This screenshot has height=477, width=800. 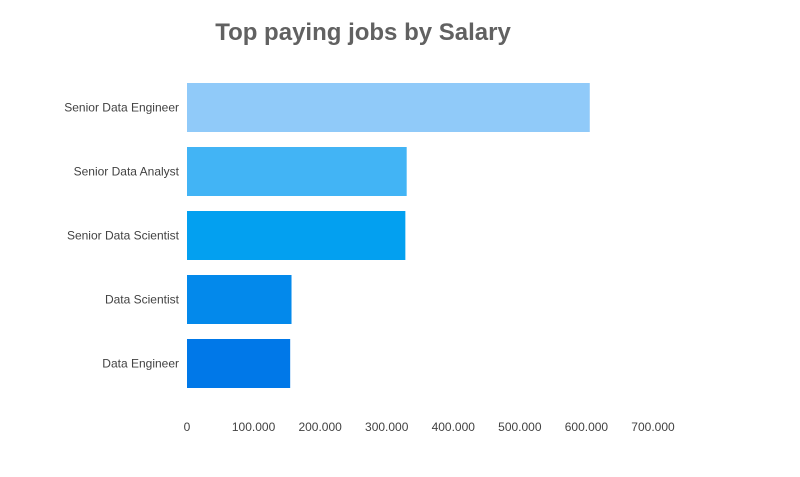 What do you see at coordinates (363, 32) in the screenshot?
I see `chart-title: Top paying jobs by Salary` at bounding box center [363, 32].